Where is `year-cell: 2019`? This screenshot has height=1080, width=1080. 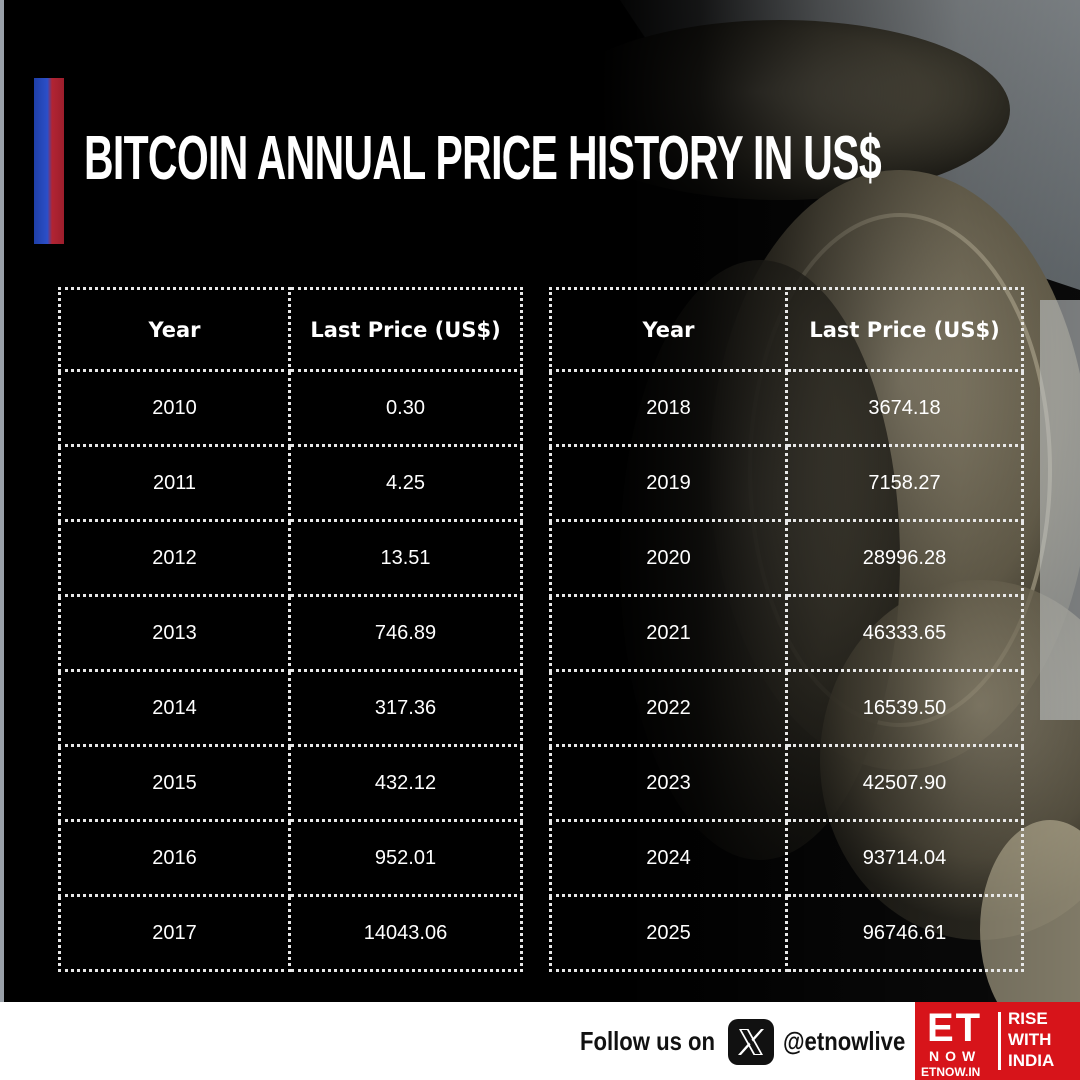
year-cell: 2019 is located at coordinates (668, 483).